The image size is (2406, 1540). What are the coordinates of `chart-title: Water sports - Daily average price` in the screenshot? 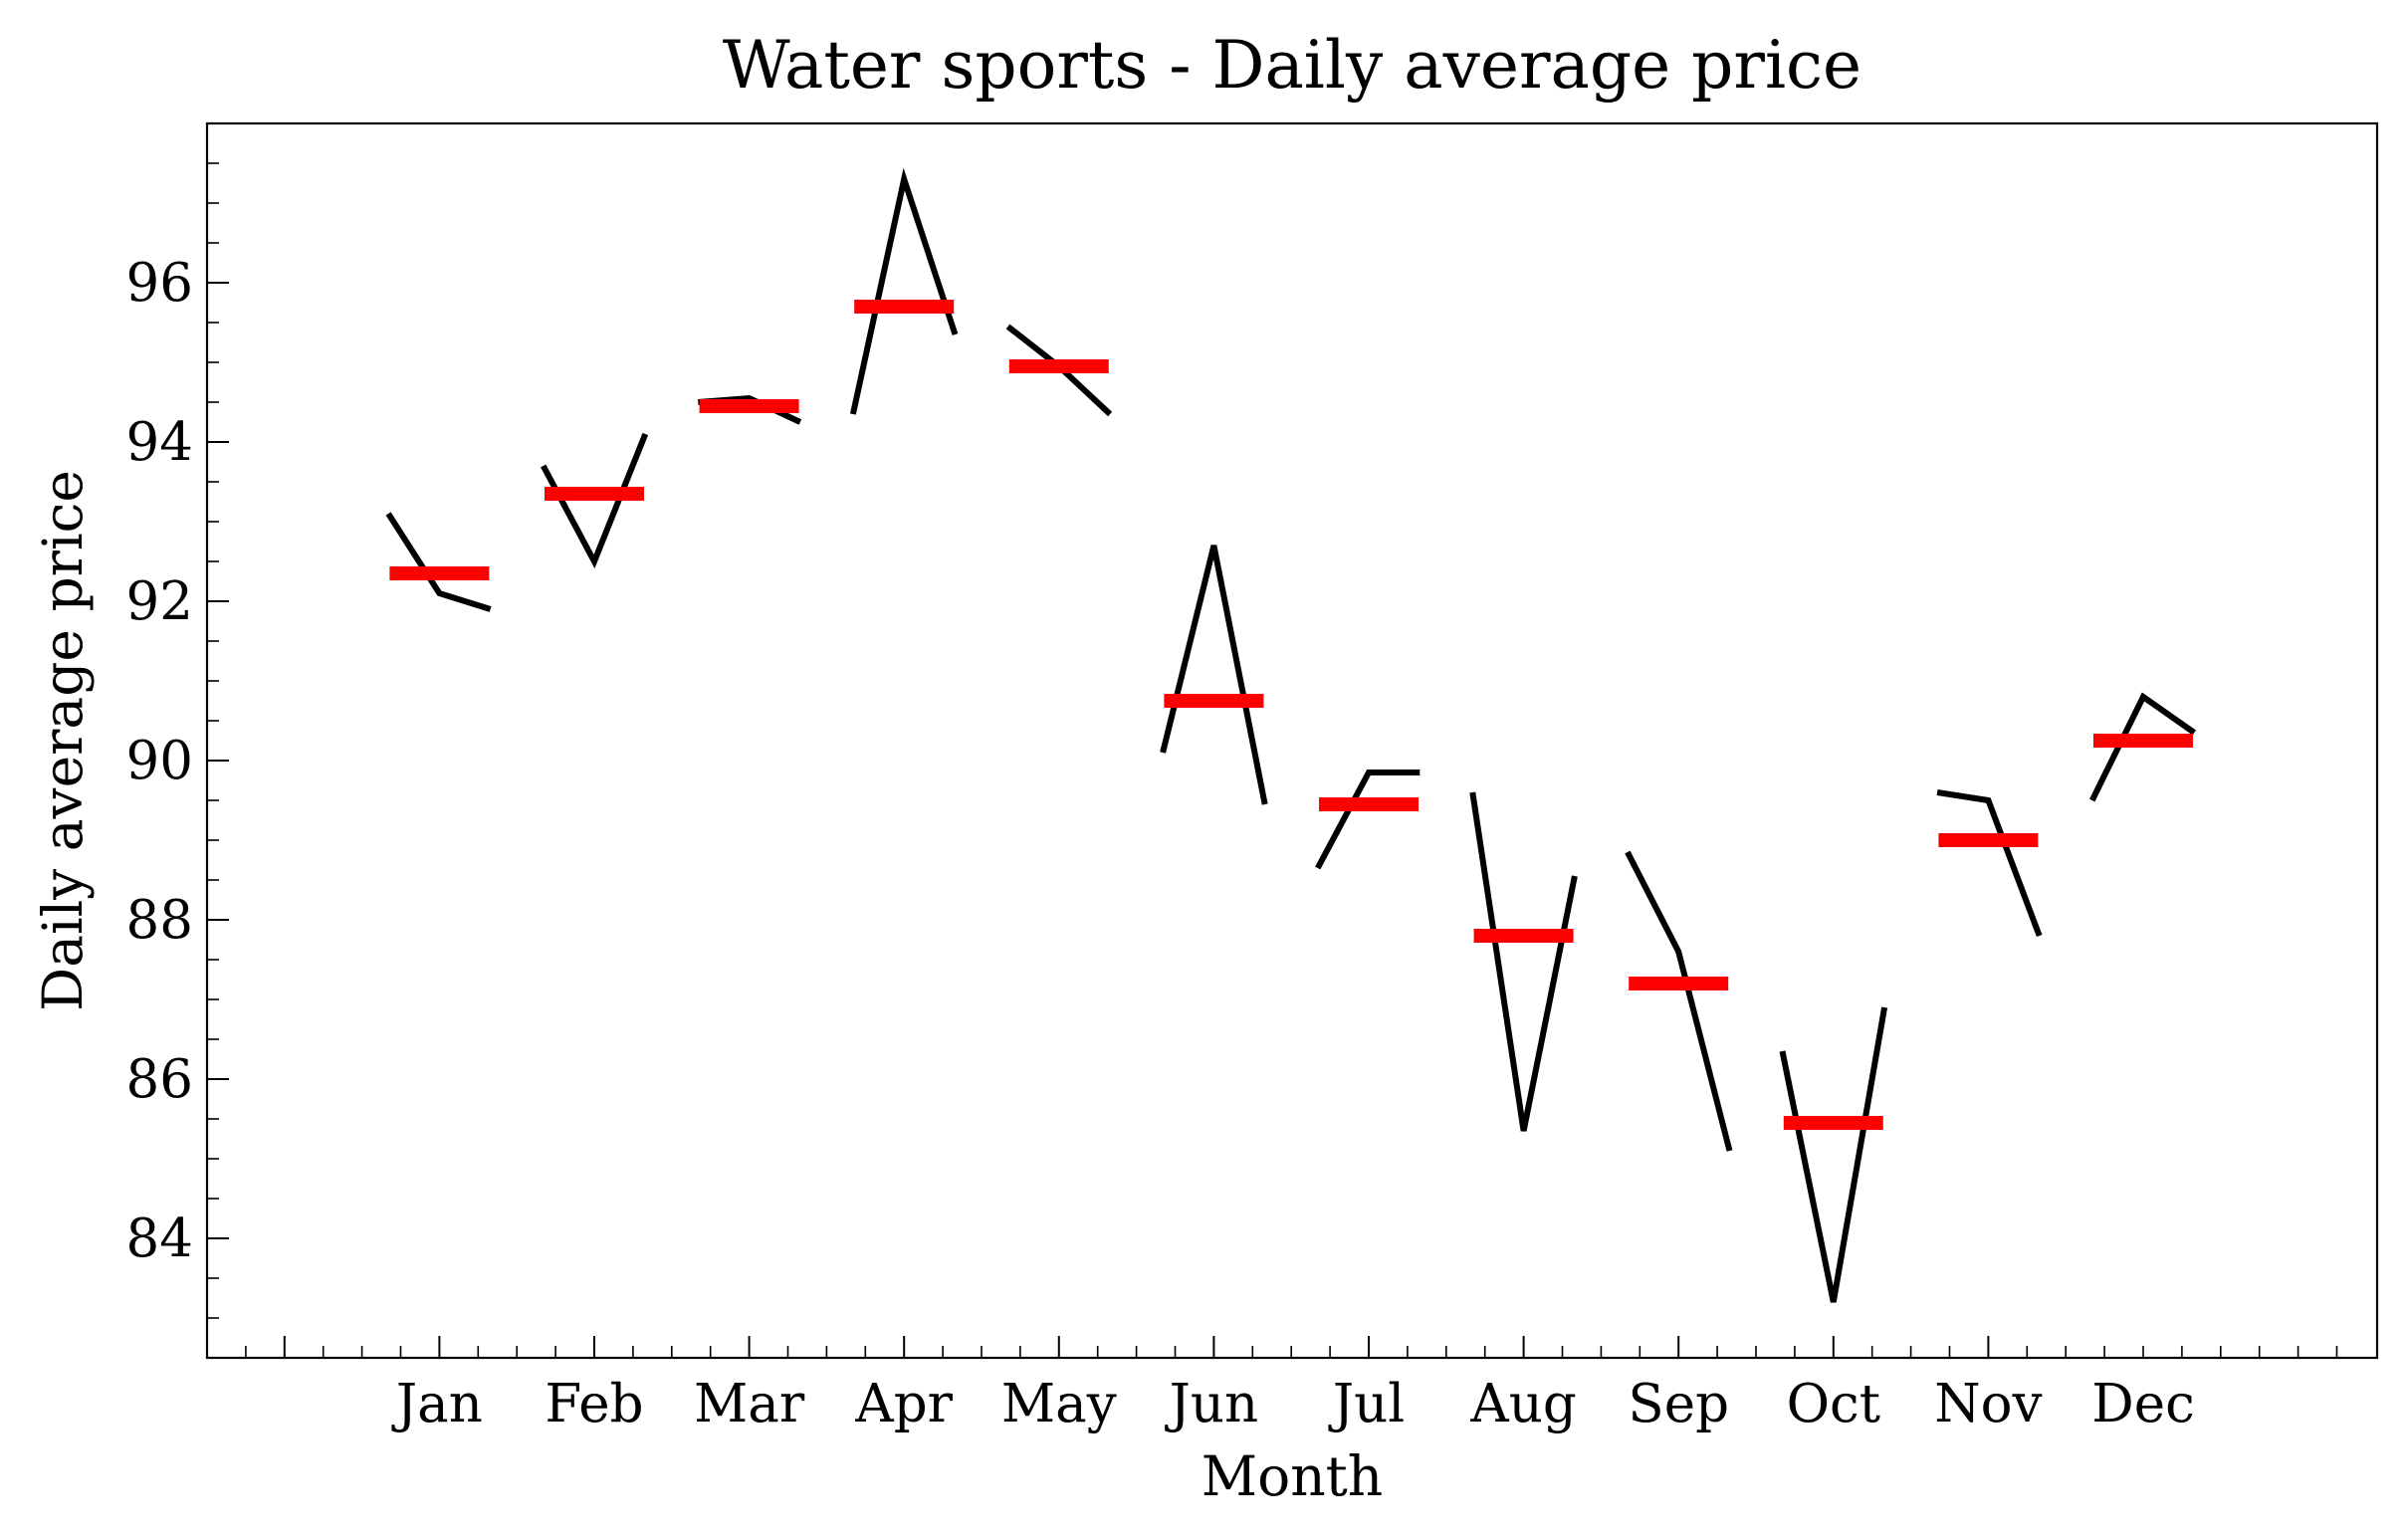 It's located at (1292, 65).